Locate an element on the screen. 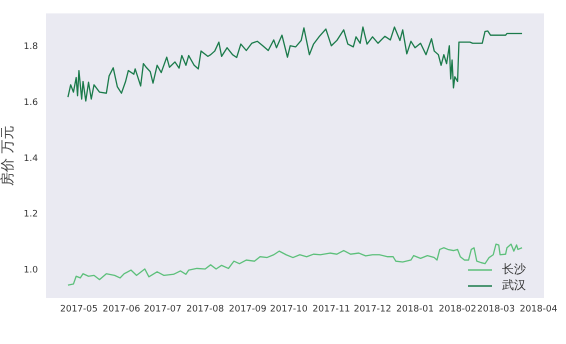 Image resolution: width=566 pixels, height=344 pixels. x-tick-label: 2017-12 is located at coordinates (373, 309).